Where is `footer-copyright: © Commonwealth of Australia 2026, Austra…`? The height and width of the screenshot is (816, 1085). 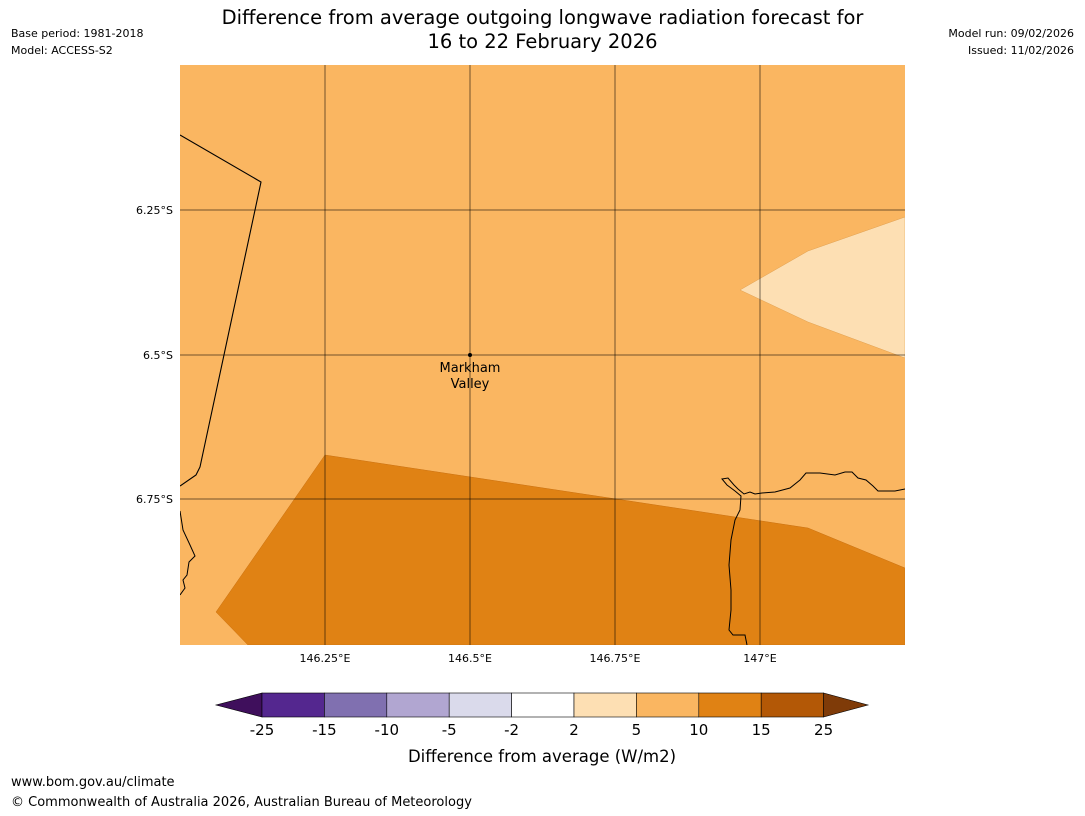
footer-copyright: © Commonwealth of Australia 2026, Austra… is located at coordinates (241, 802).